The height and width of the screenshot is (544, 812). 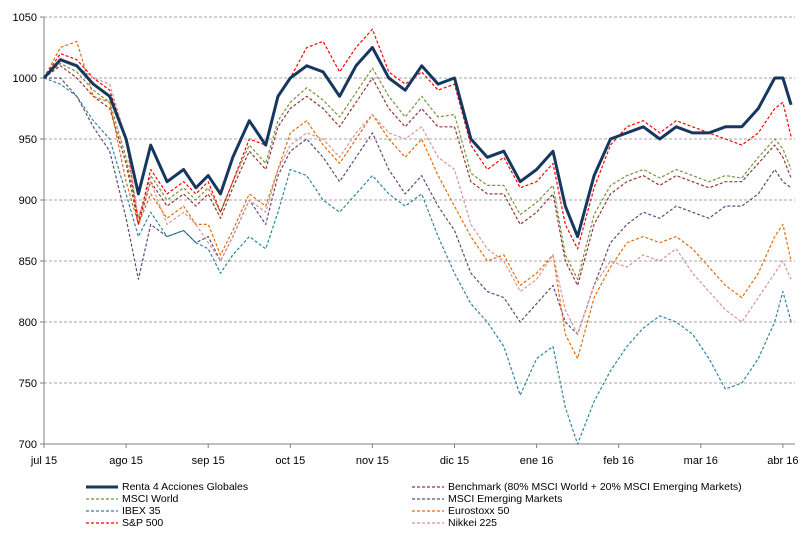 I want to click on x-tick-label: feb 16, so click(x=618, y=461).